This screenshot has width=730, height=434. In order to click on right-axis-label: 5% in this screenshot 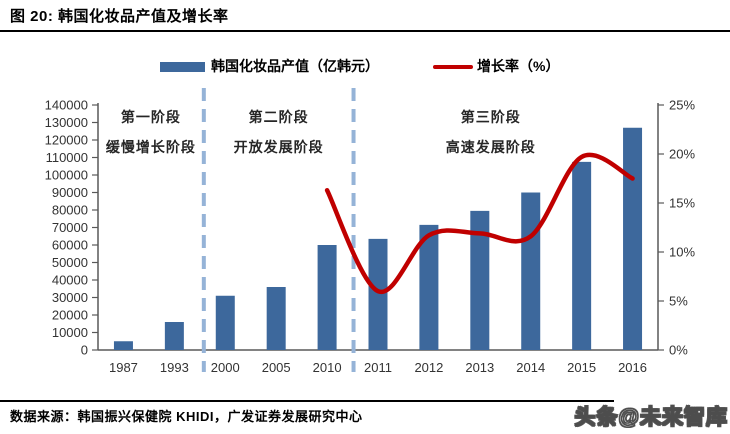, I will do `click(678, 301)`.